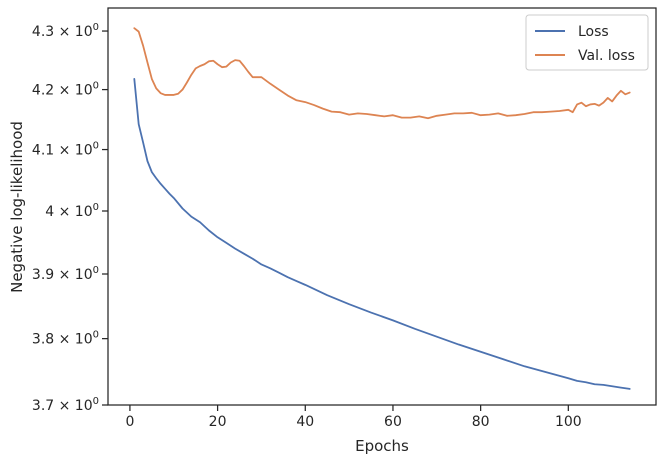 This screenshot has height=463, width=667. Describe the element at coordinates (129, 422) in the screenshot. I see `x-tick-label: 0` at that location.